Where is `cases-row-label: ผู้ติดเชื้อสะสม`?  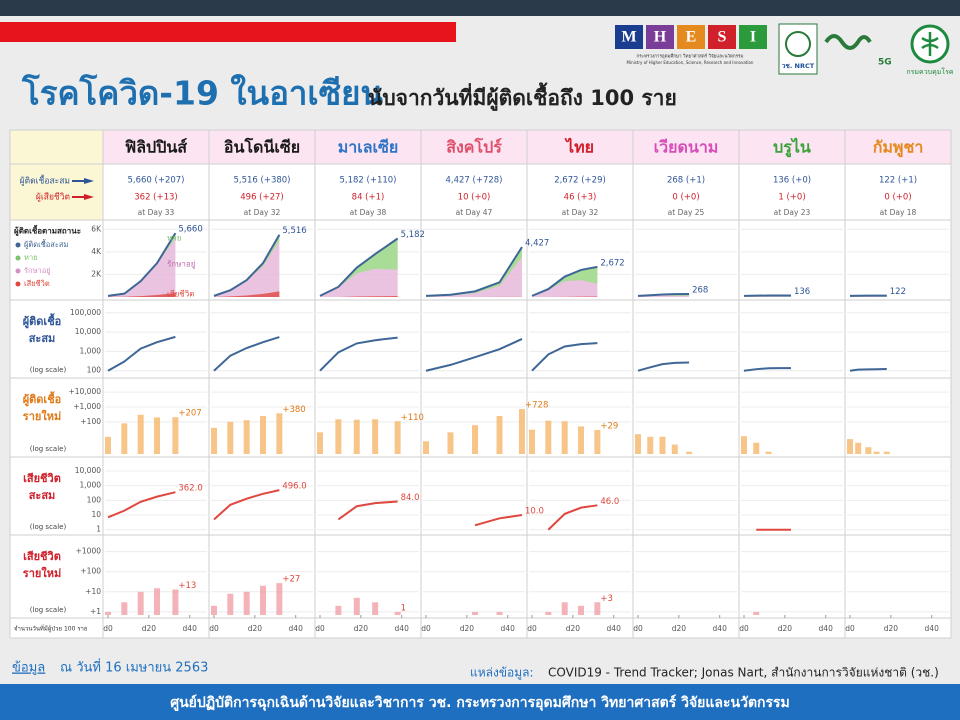 cases-row-label: ผู้ติดเชื้อสะสม is located at coordinates (45, 181).